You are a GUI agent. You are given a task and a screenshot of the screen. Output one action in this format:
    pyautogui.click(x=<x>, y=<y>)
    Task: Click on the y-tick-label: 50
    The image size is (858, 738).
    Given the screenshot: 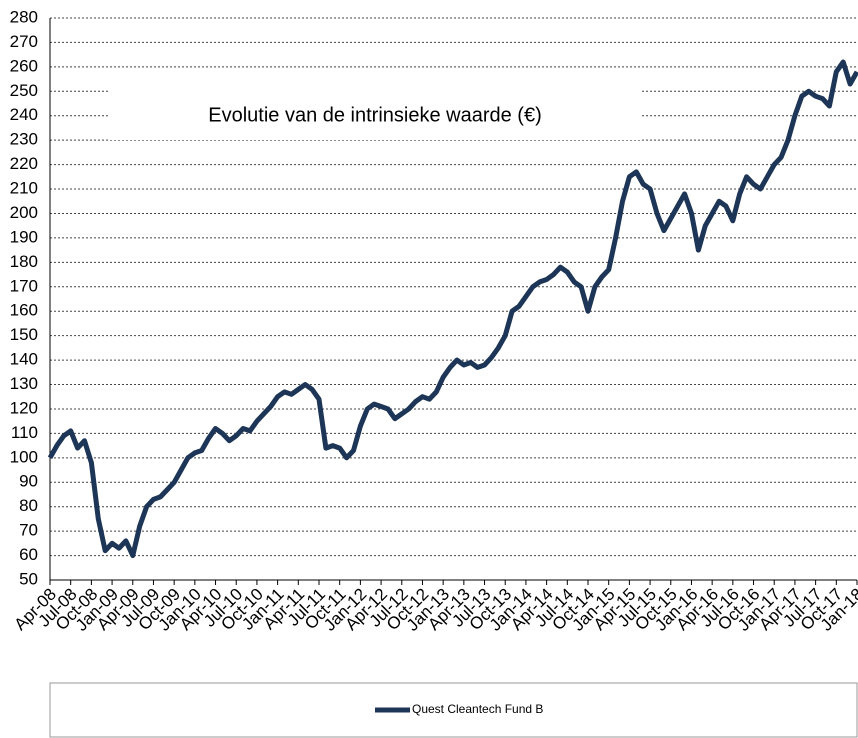 What is the action you would take?
    pyautogui.click(x=28, y=578)
    